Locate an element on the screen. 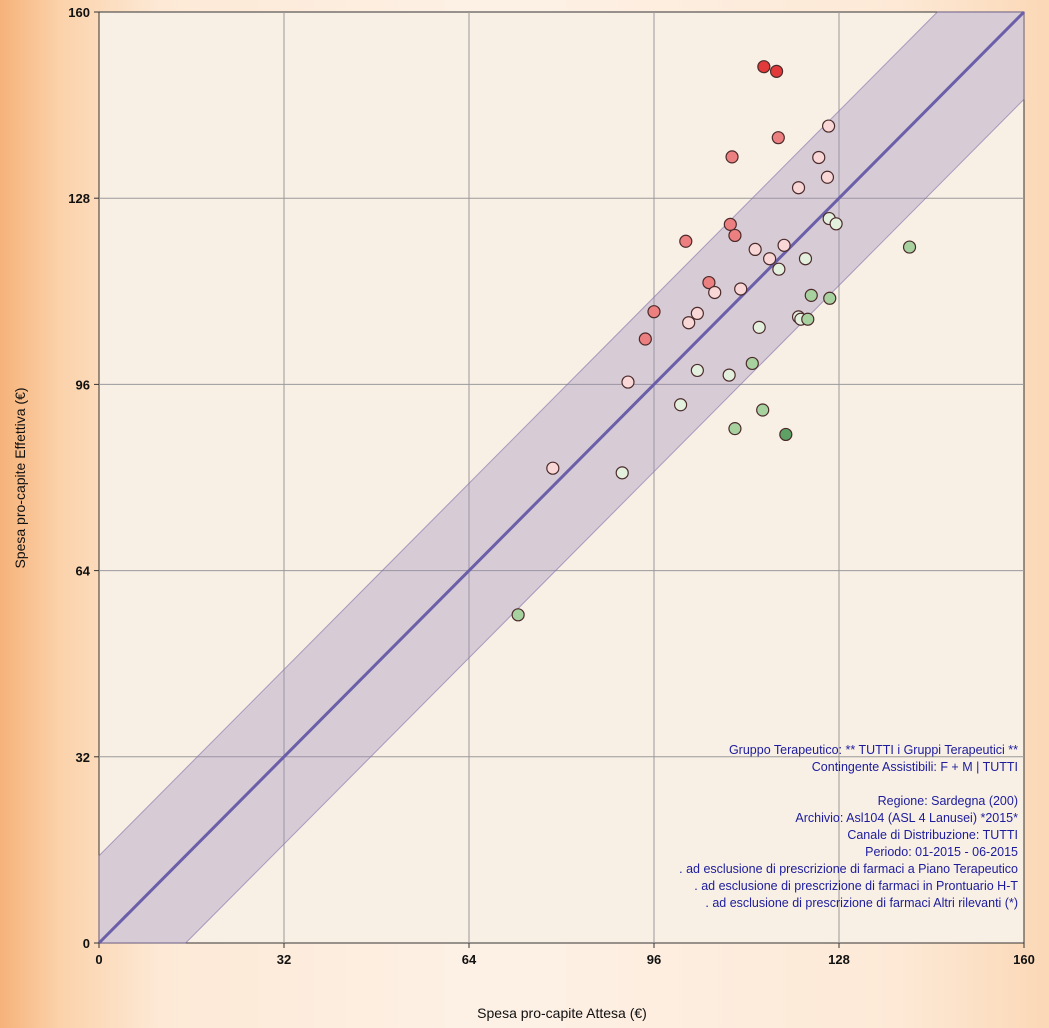  y-tick-label: 0 is located at coordinates (86, 943).